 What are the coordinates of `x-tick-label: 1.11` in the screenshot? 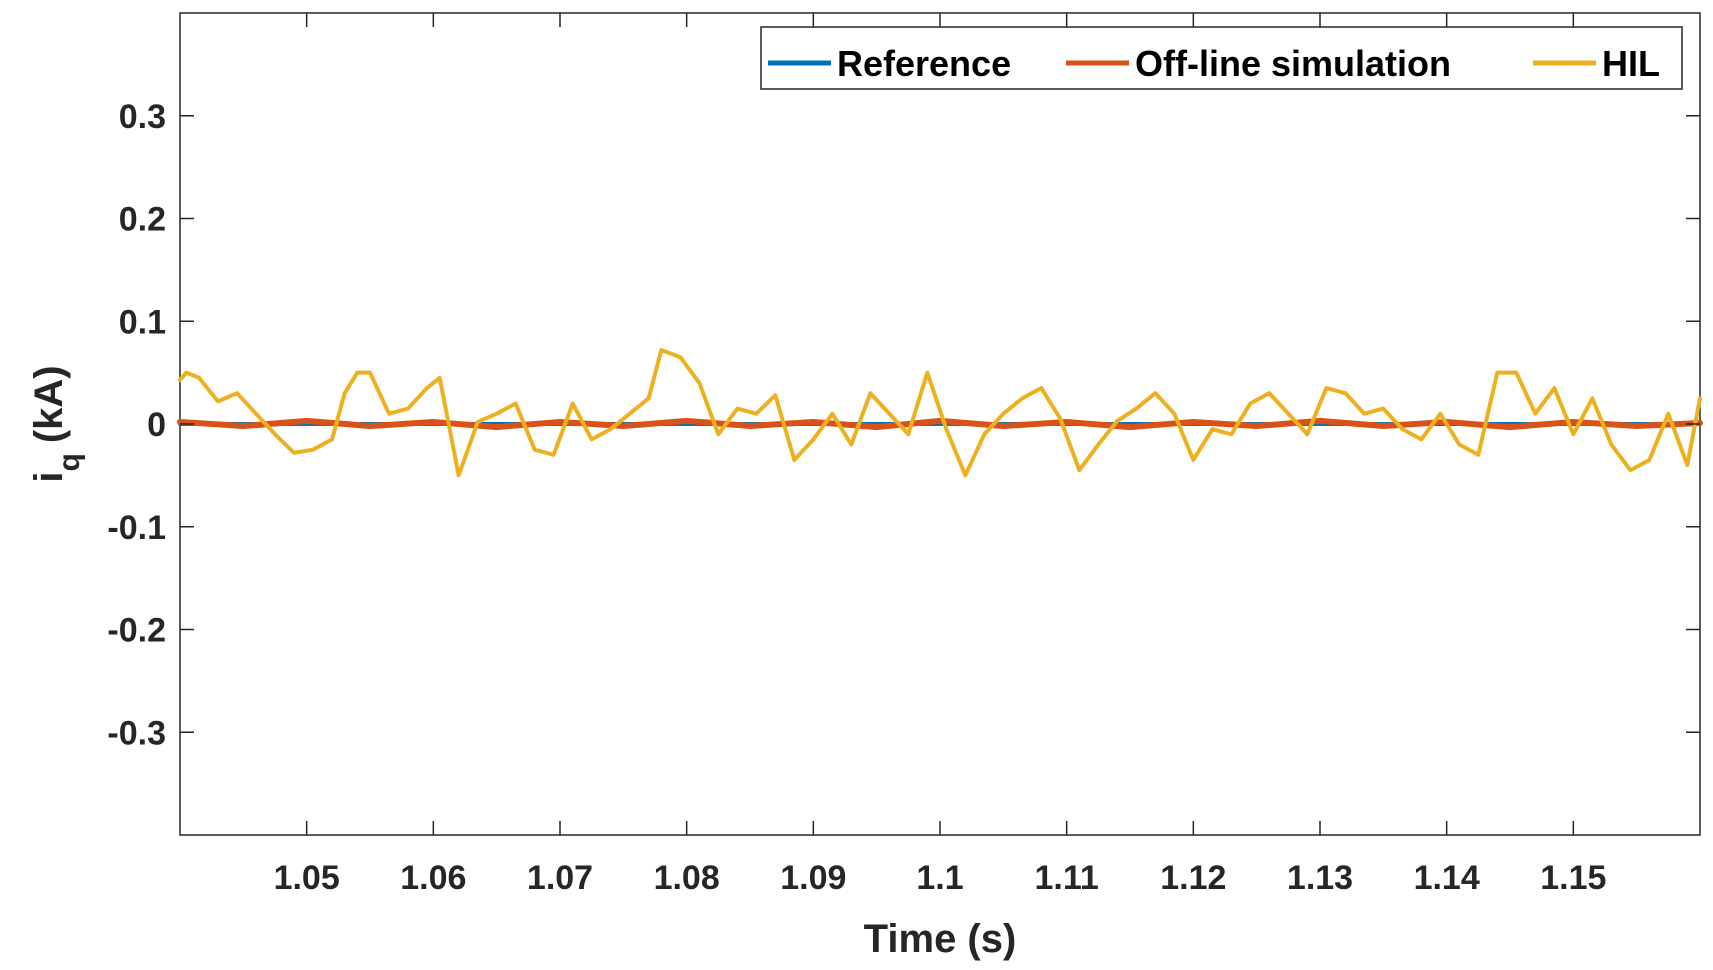 It's located at (1067, 878).